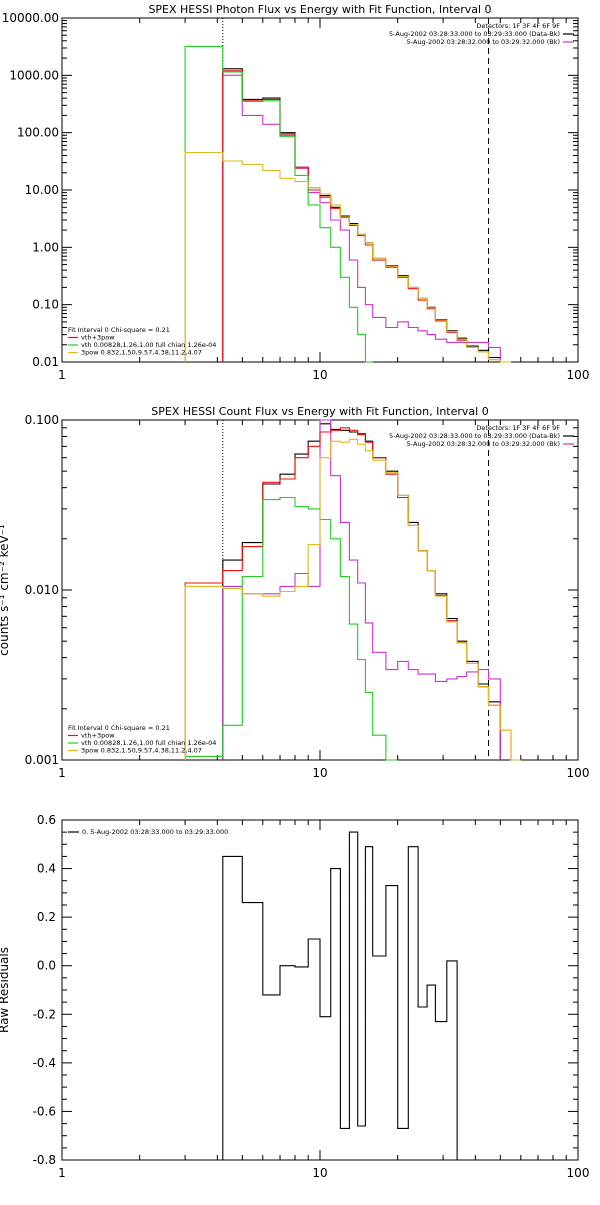  I want to click on y-tick-label: 0.100, so click(42, 420).